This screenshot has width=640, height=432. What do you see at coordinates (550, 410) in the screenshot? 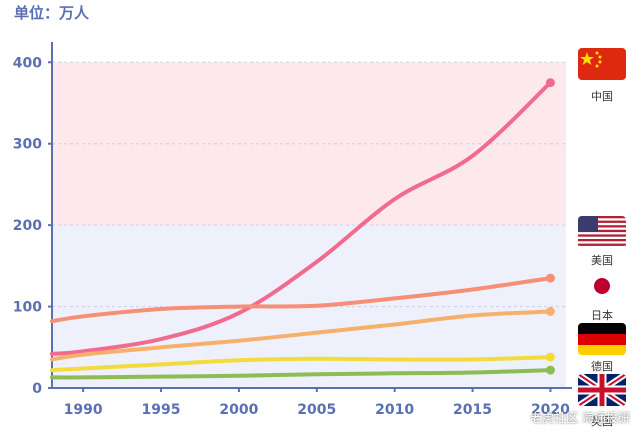
I see `x-tick-label: 2020` at bounding box center [550, 410].